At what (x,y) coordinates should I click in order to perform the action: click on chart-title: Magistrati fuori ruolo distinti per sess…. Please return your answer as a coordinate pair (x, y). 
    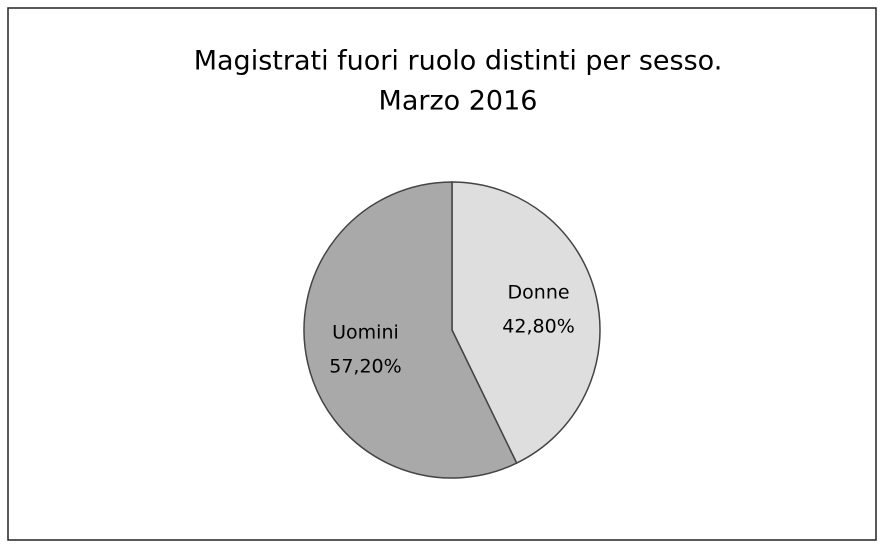
    Looking at the image, I should click on (458, 61).